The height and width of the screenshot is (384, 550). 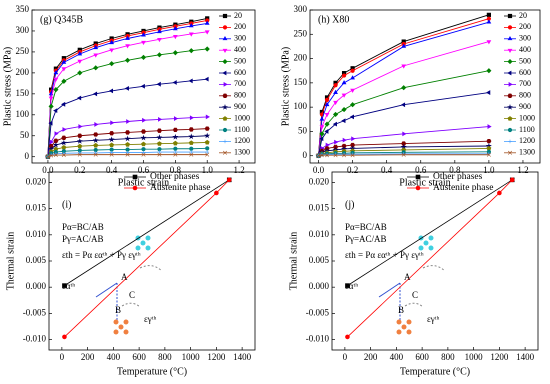 What do you see at coordinates (345, 357) in the screenshot?
I see `x-tick-label: 0` at bounding box center [345, 357].